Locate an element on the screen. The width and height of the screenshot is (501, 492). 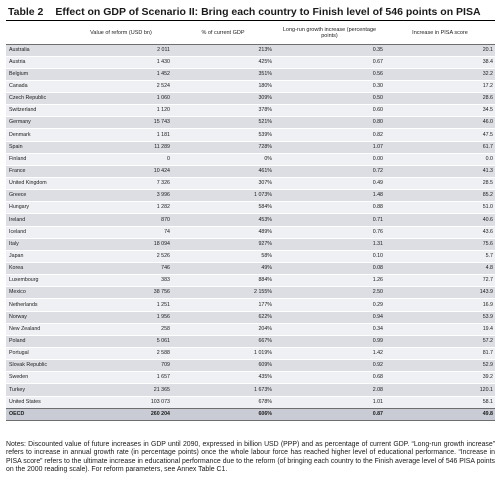
table-number: Table 2 is located at coordinates (26, 11).